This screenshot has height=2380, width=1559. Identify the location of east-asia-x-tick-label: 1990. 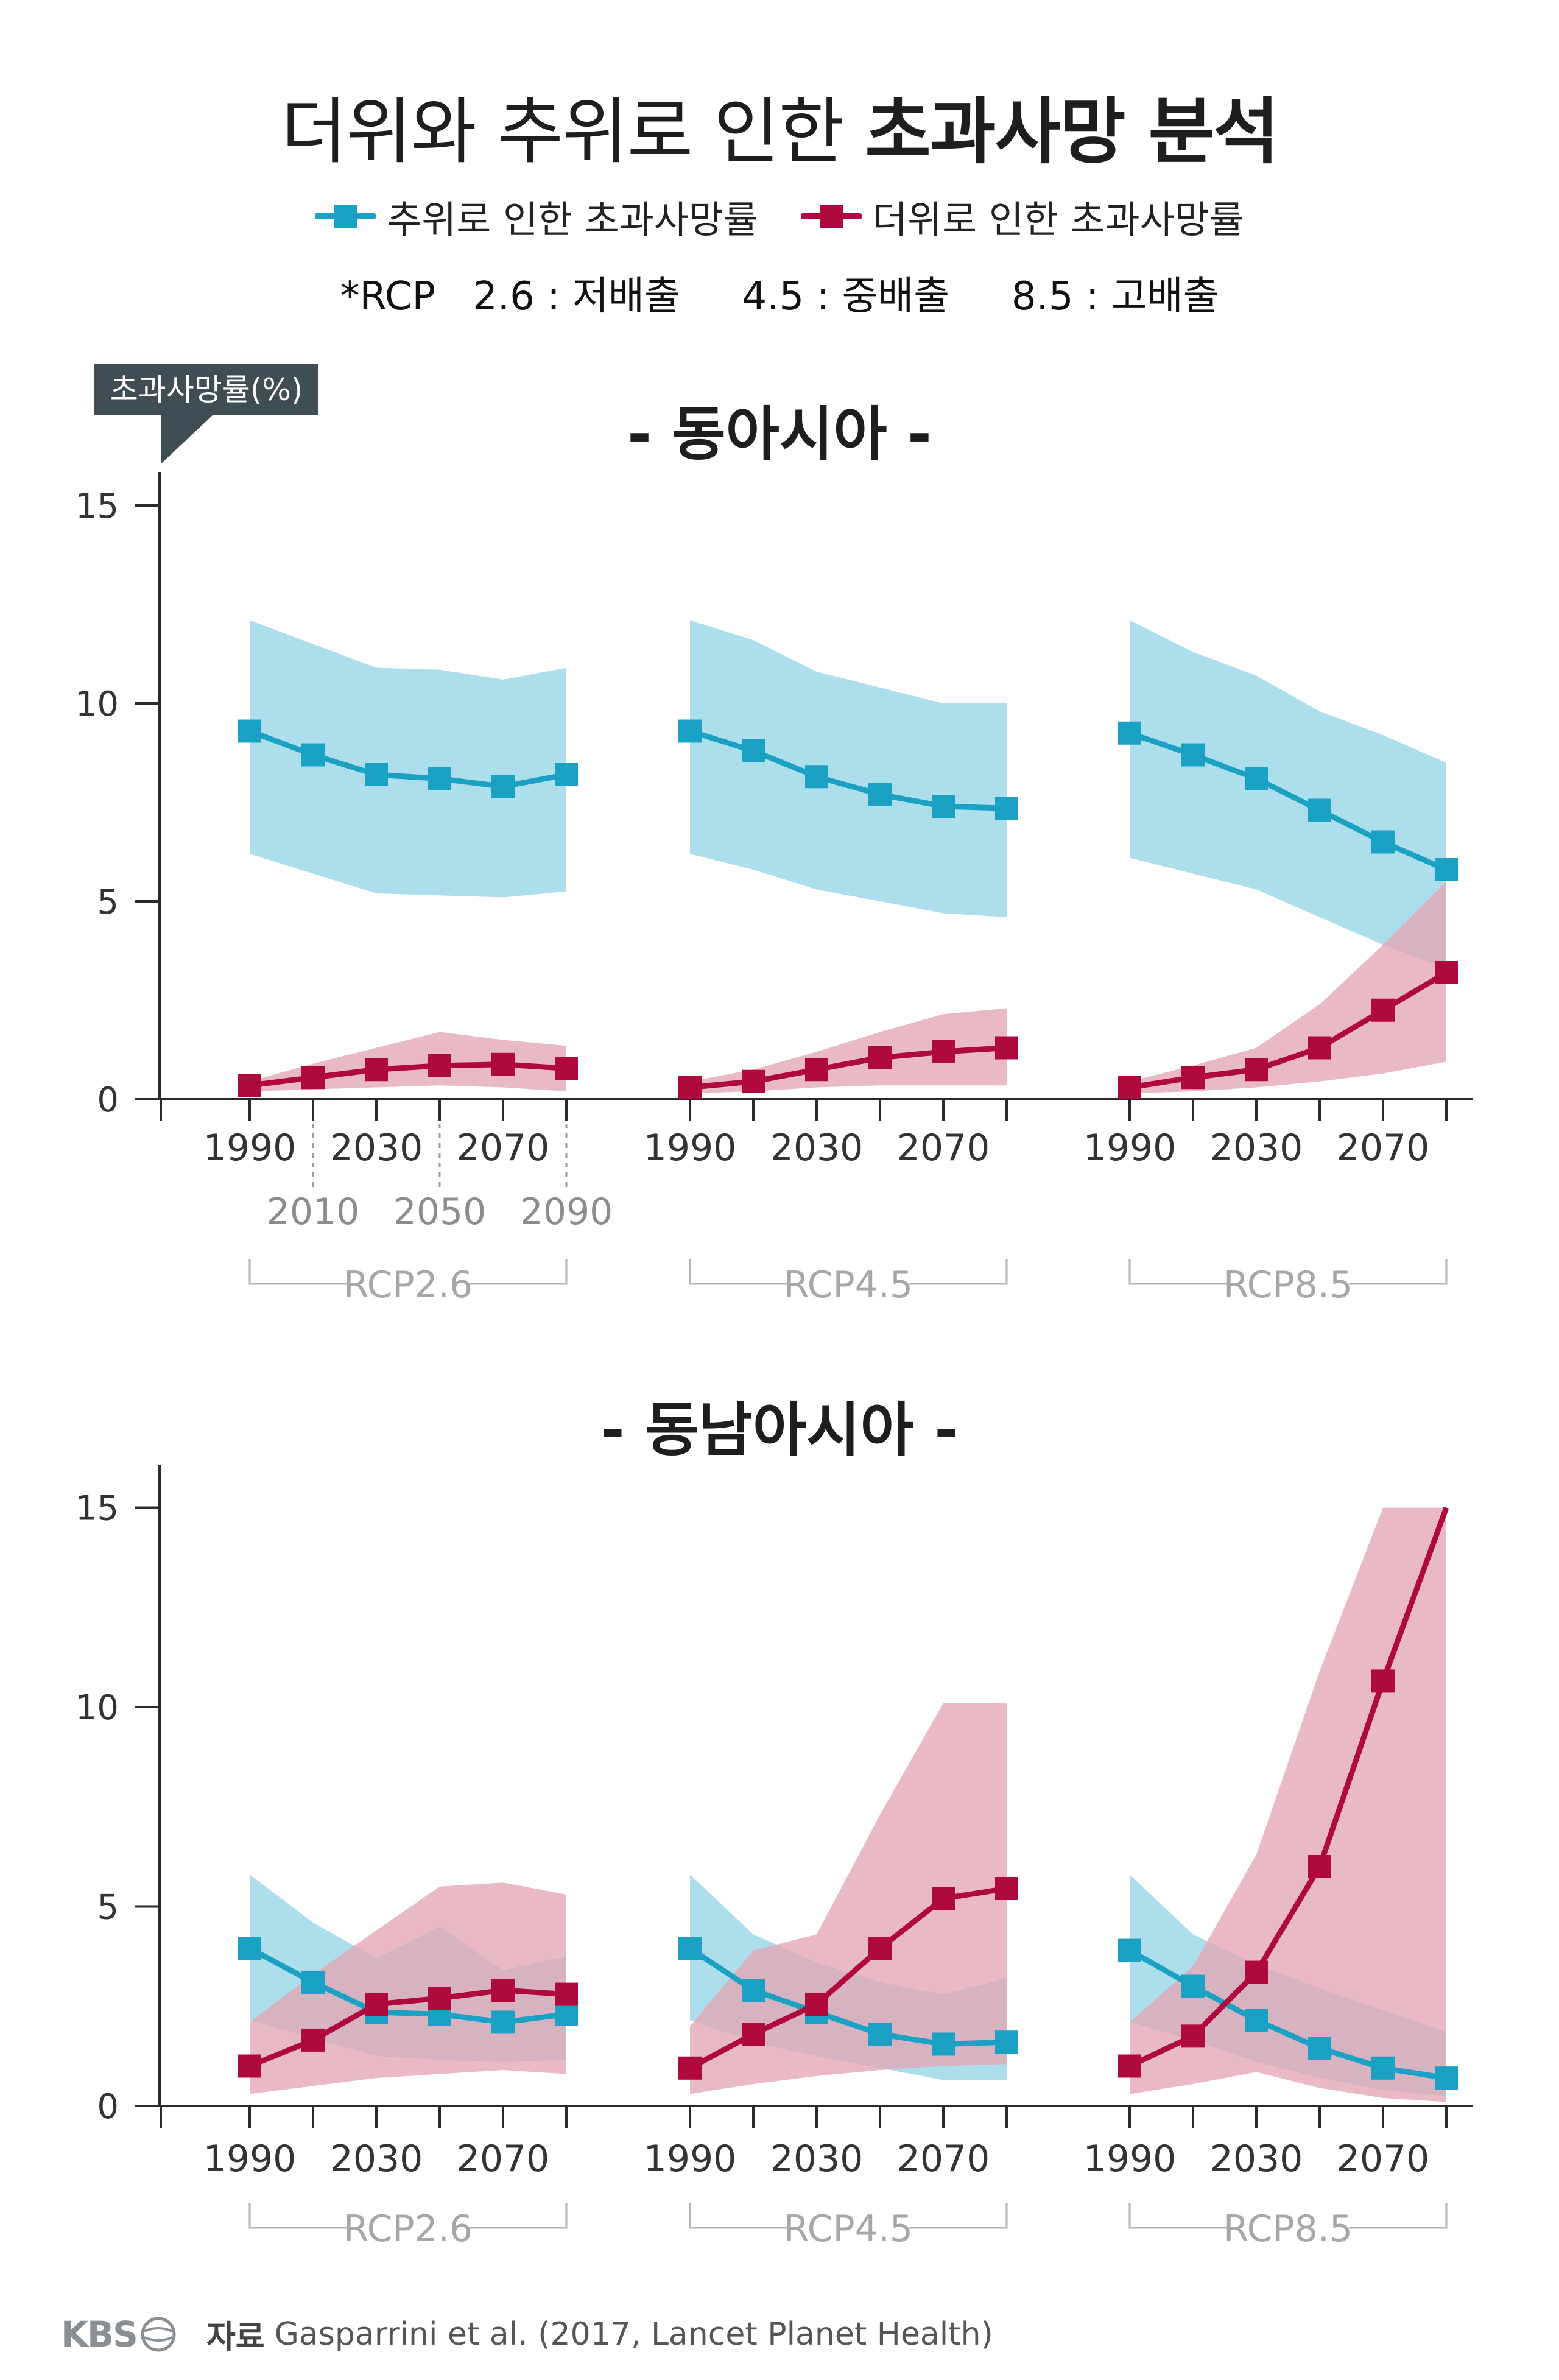
(690, 1148).